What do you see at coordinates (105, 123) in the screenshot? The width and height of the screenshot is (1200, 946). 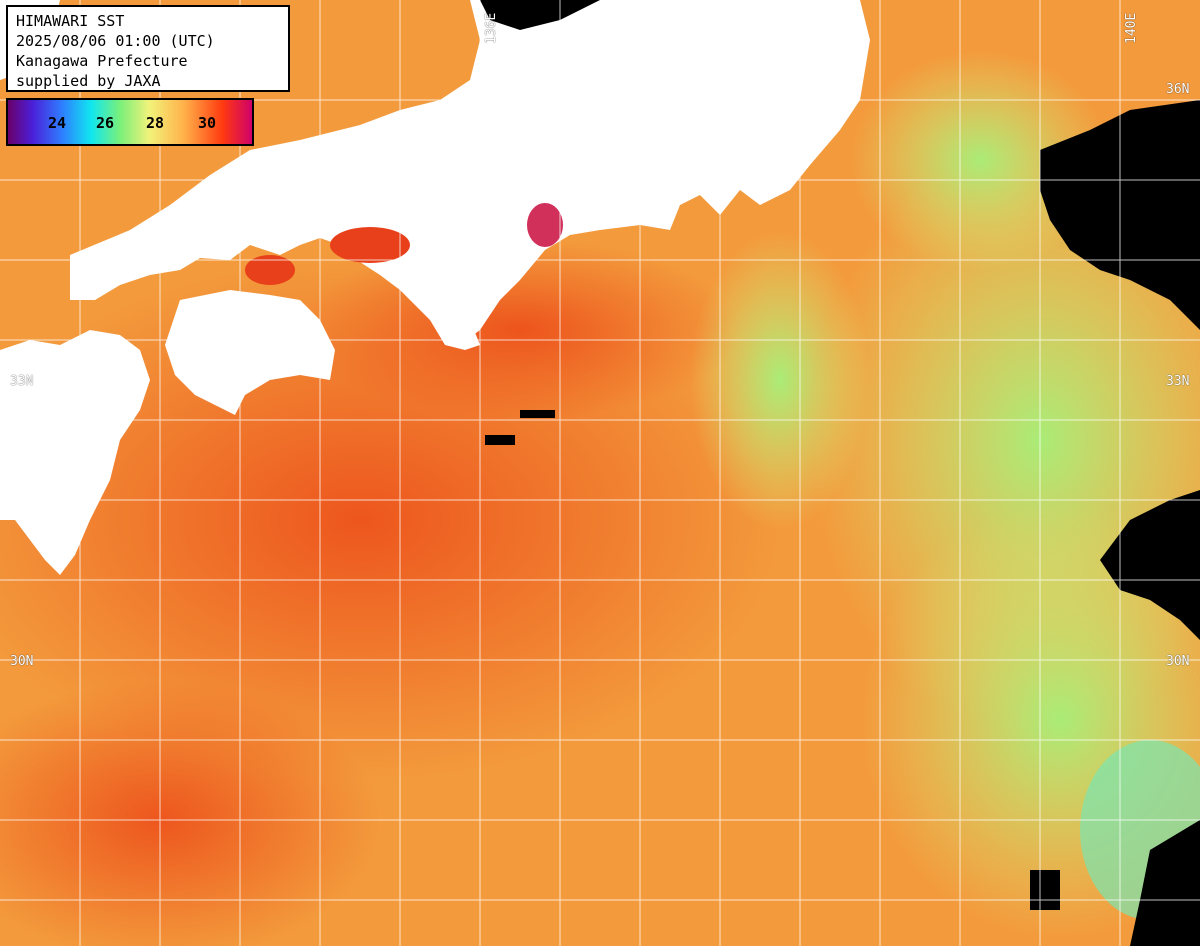 I see `legend-label-26: 26` at bounding box center [105, 123].